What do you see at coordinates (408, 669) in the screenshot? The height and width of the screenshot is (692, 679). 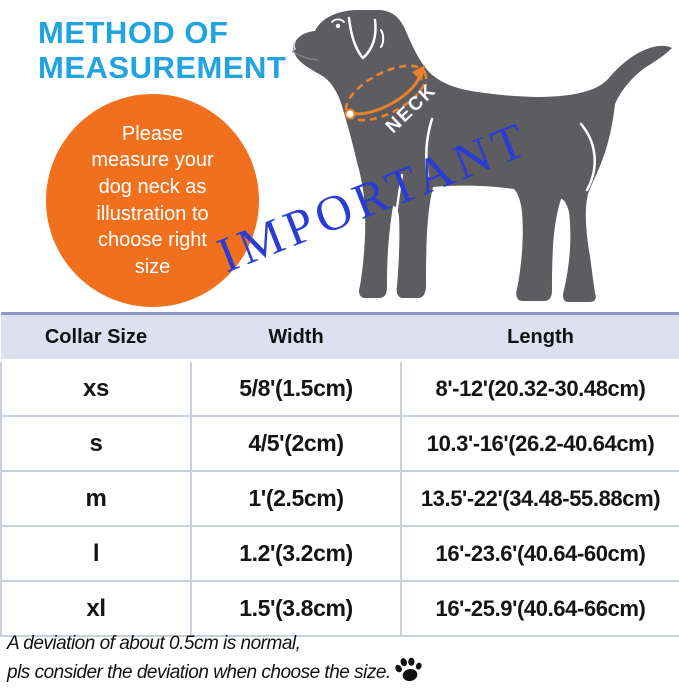 I see `paw-icon` at bounding box center [408, 669].